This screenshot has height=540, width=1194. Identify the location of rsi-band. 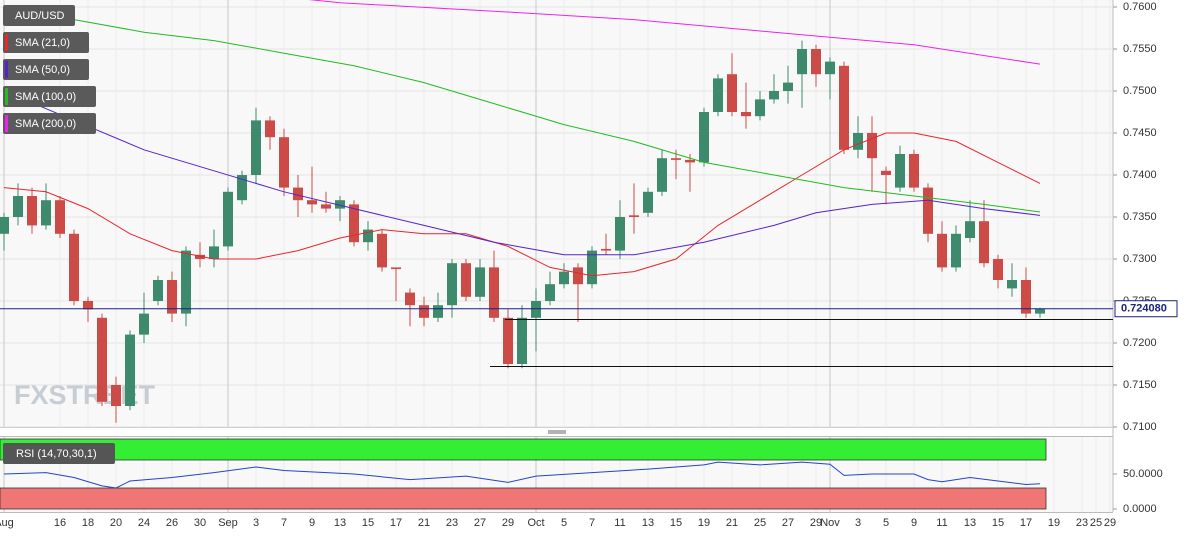
(523, 449).